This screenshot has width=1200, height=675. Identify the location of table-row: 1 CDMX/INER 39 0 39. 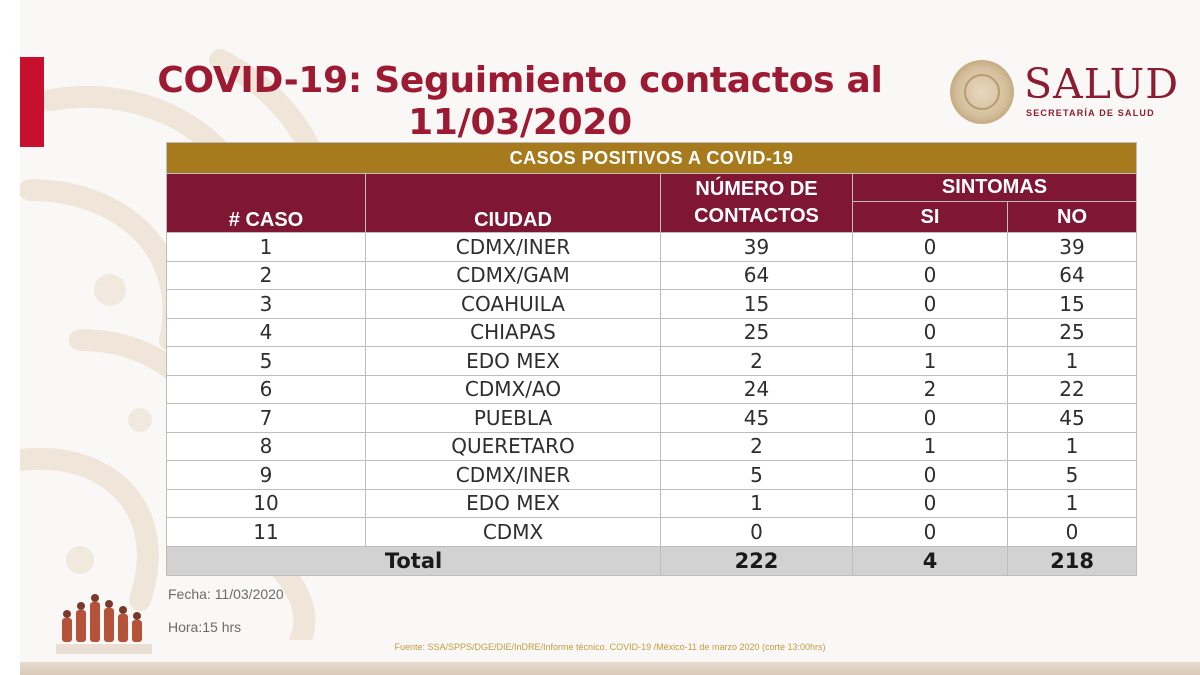
(652, 247).